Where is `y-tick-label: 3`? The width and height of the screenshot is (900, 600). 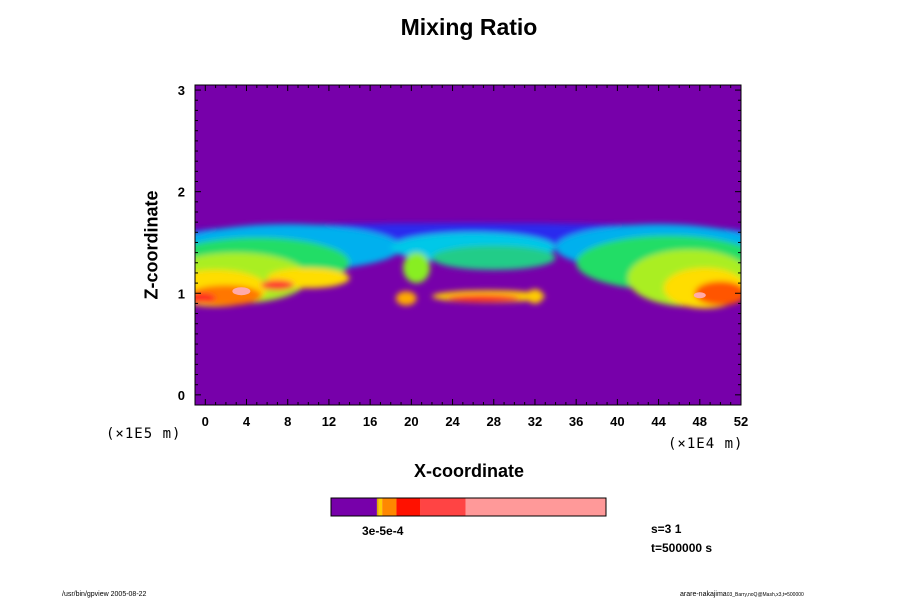
y-tick-label: 3 is located at coordinates (181, 90).